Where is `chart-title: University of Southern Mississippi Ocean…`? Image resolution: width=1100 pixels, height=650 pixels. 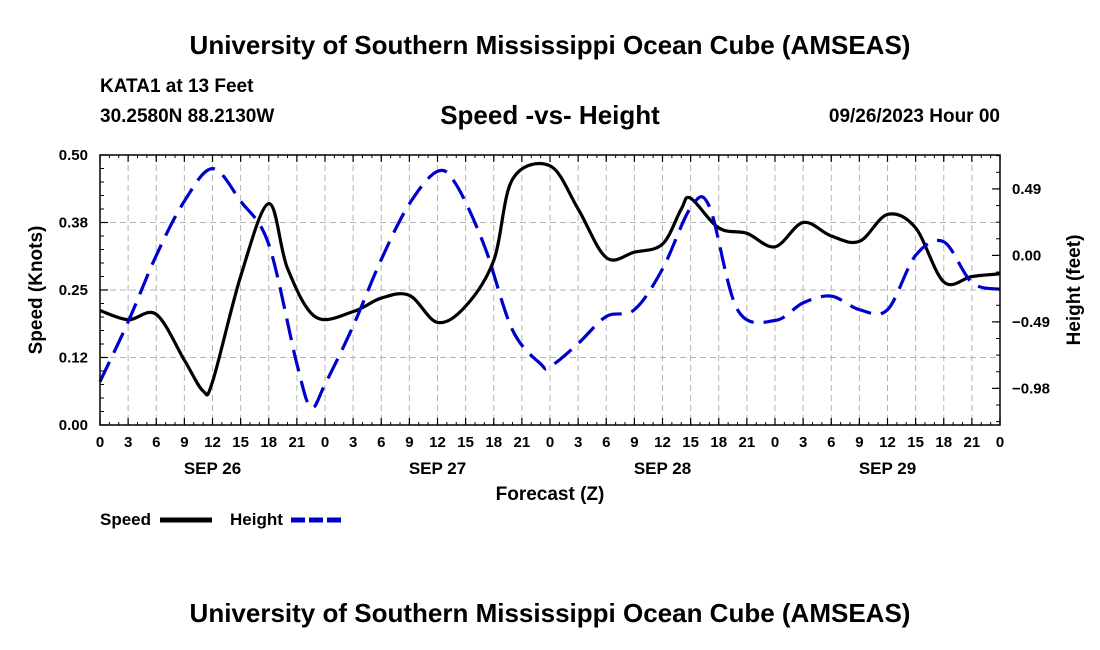 chart-title: University of Southern Mississippi Ocean… is located at coordinates (550, 45).